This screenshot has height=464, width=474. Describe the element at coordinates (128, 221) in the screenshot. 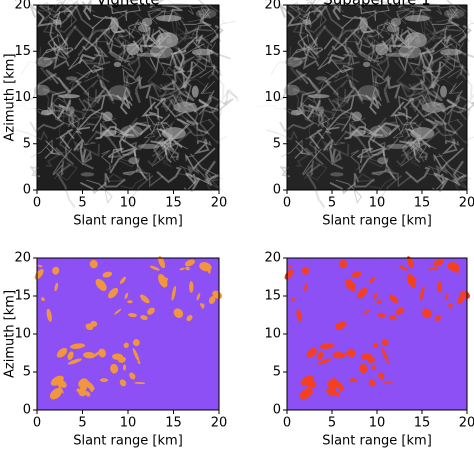

I see `x-axis-label: Slant range [km]` at that location.